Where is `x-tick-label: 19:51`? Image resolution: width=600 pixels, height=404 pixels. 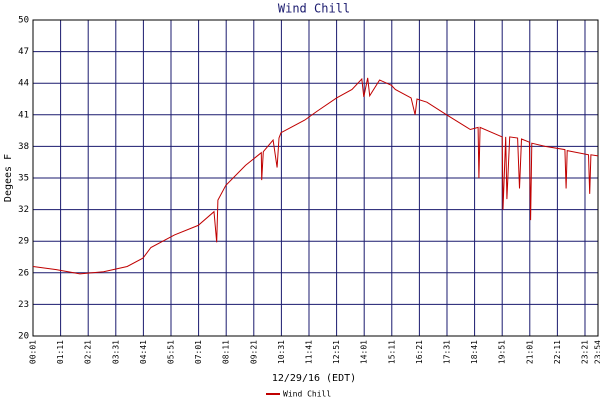
x-tick-label: 19:51 is located at coordinates (502, 352).